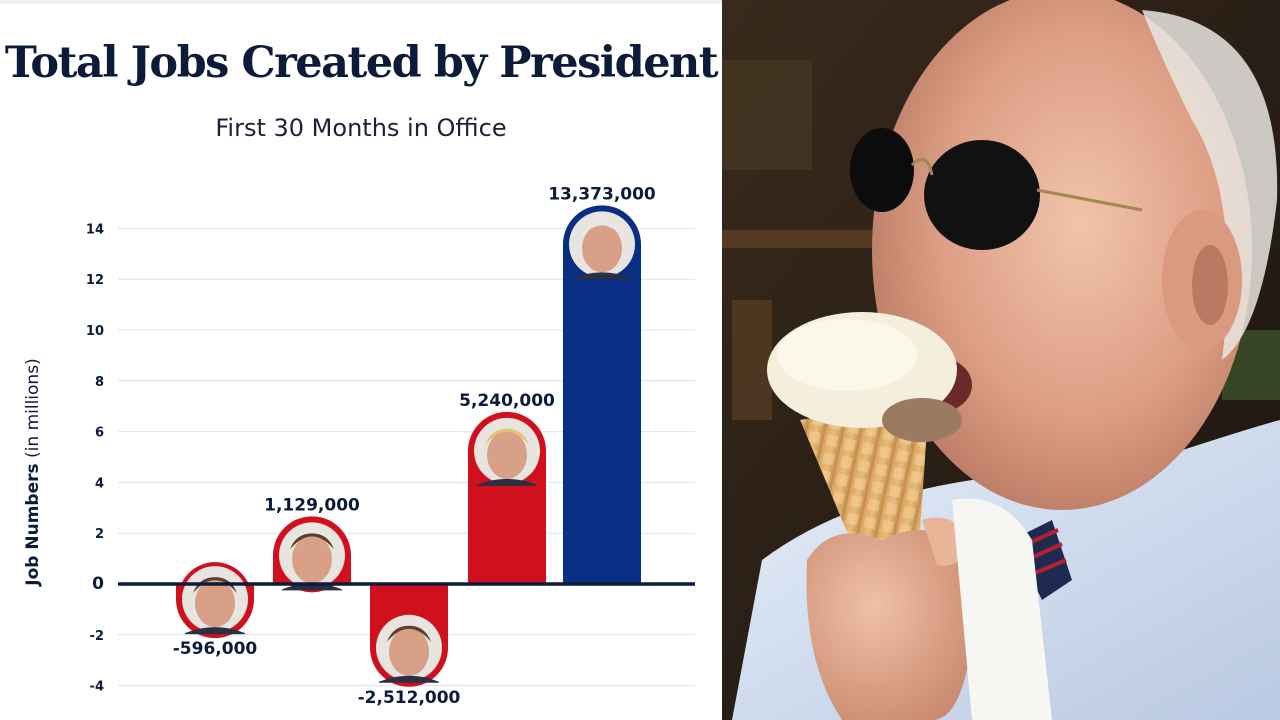  What do you see at coordinates (99, 534) in the screenshot?
I see `y-tick-label: 2` at bounding box center [99, 534].